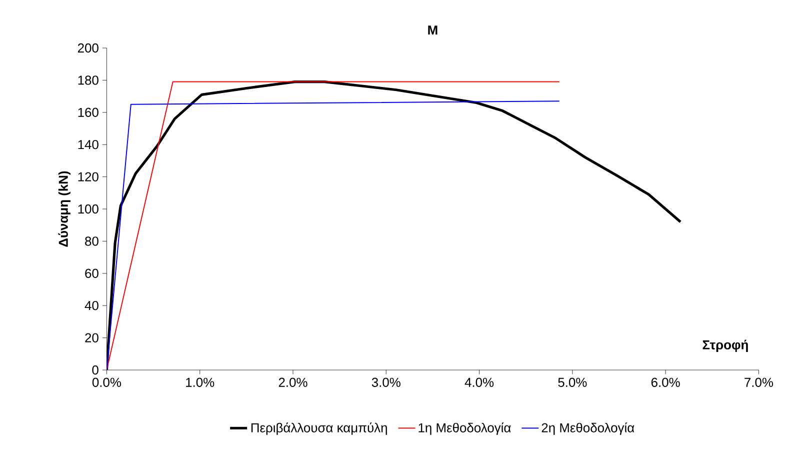 This screenshot has width=788, height=466. I want to click on legend-label: 1η Μεθοδολογία, so click(464, 428).